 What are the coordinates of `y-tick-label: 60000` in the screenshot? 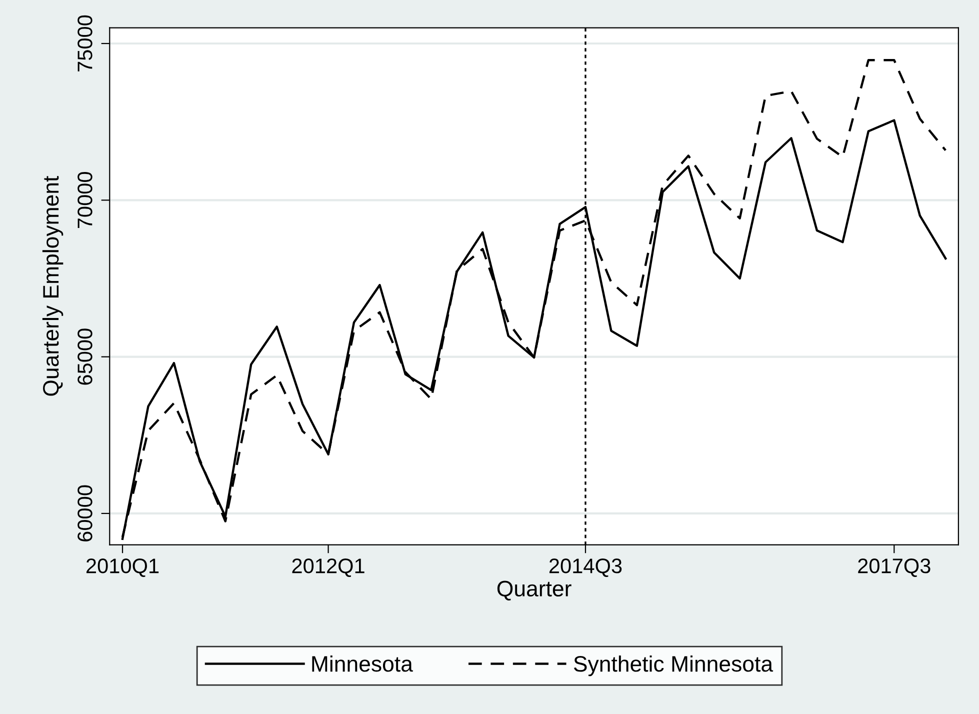 It's located at (85, 513).